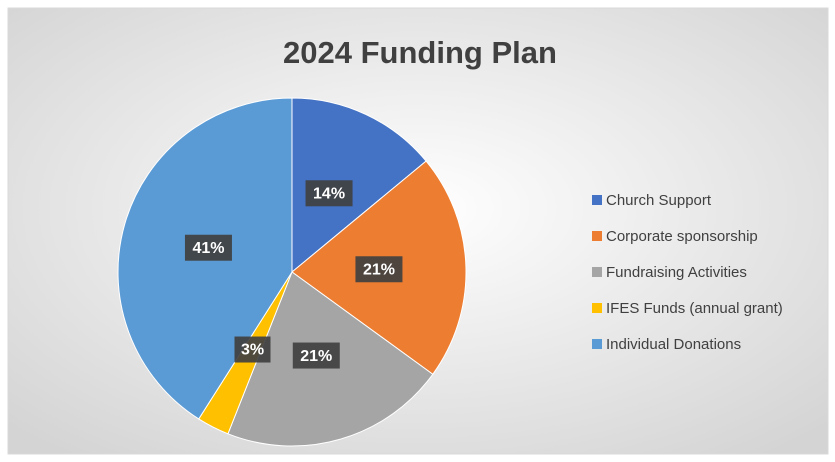  I want to click on data-label: 14%, so click(329, 193).